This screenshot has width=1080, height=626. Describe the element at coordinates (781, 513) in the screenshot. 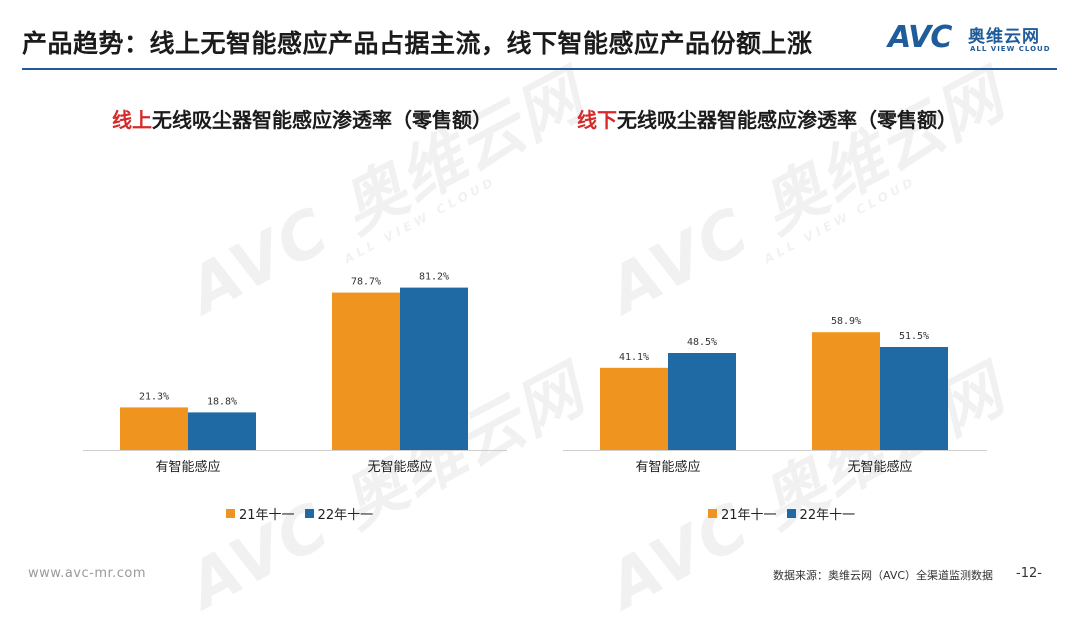

I see `offline-legend: 21年十一 22年十一` at that location.